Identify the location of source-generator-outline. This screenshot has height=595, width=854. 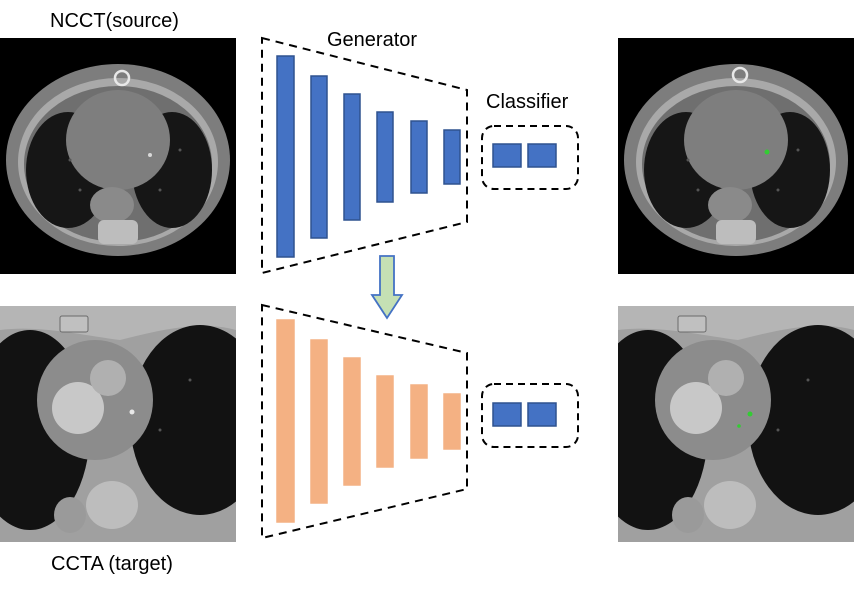
(364, 155).